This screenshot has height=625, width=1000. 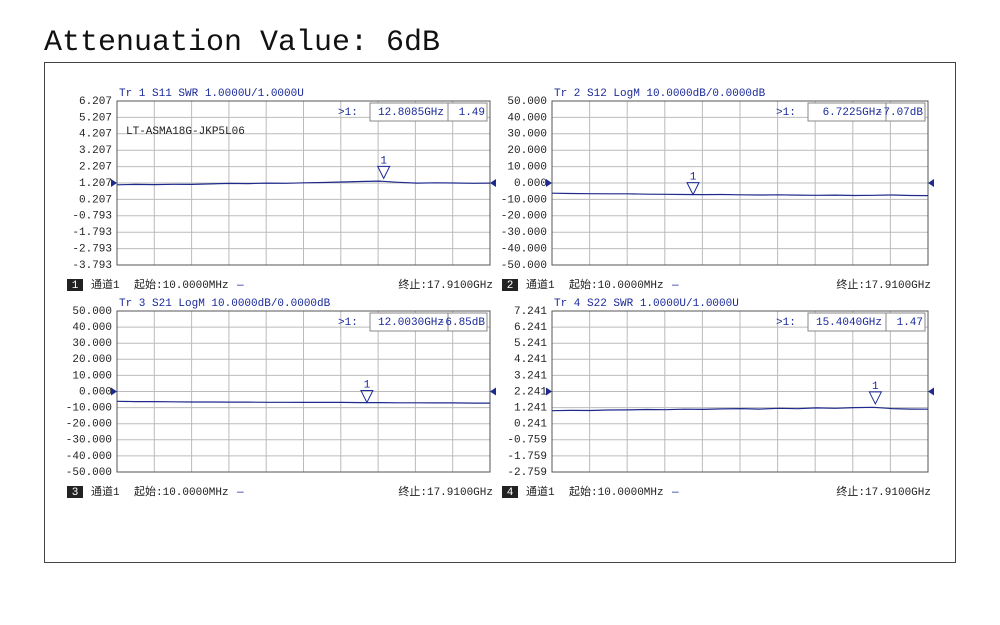 What do you see at coordinates (527, 102) in the screenshot?
I see `y-tick-label: 50.000` at bounding box center [527, 102].